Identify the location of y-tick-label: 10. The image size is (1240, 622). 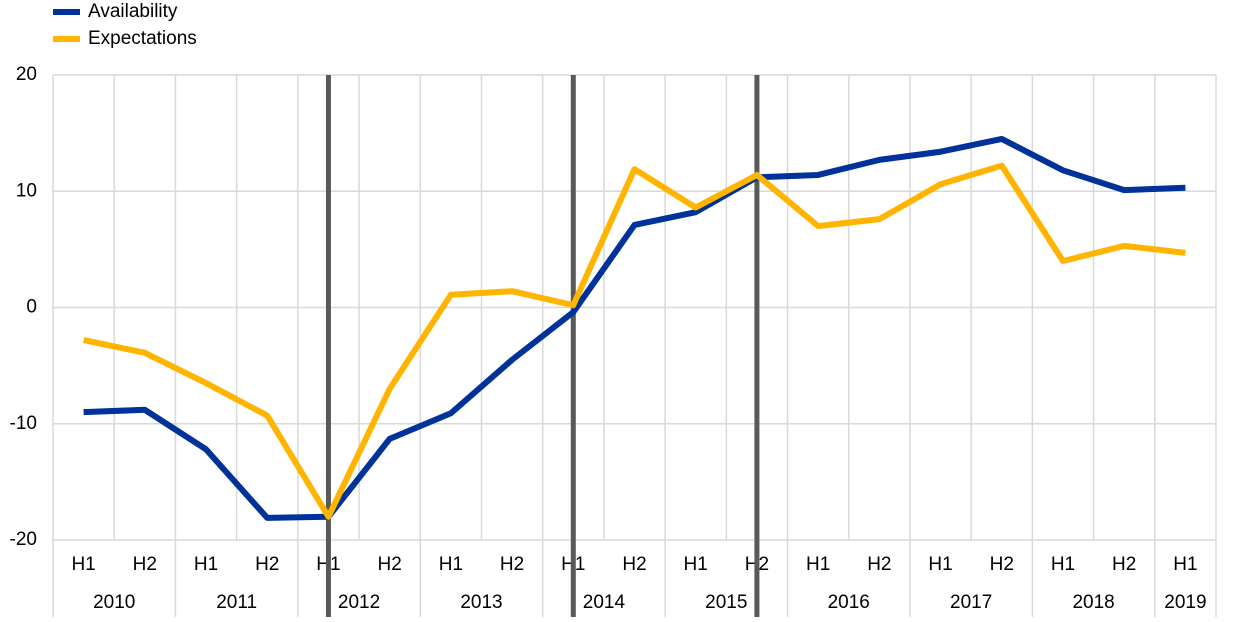
(26, 190).